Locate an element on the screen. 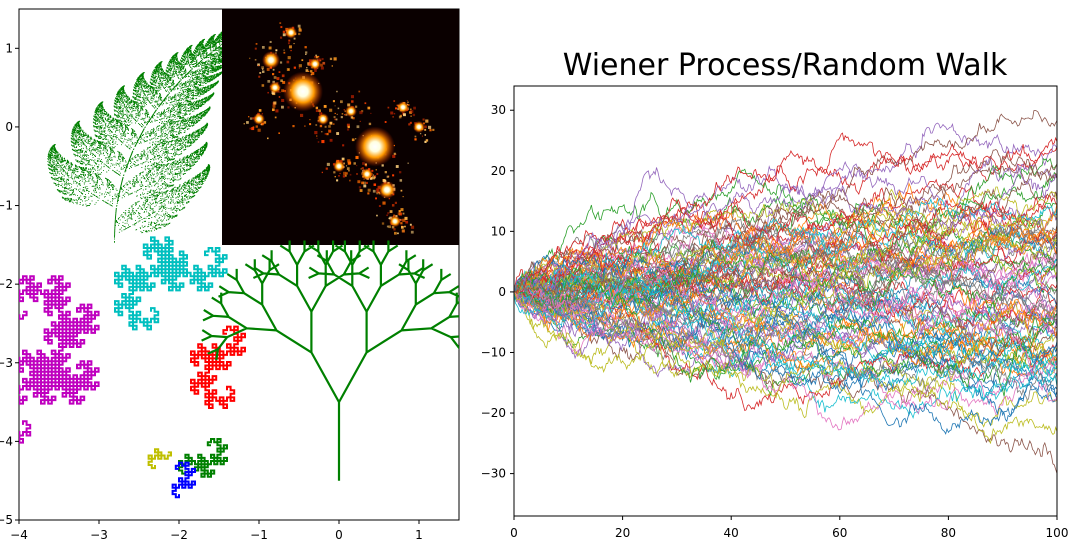  y-tick-label: −3 is located at coordinates (6, 363).